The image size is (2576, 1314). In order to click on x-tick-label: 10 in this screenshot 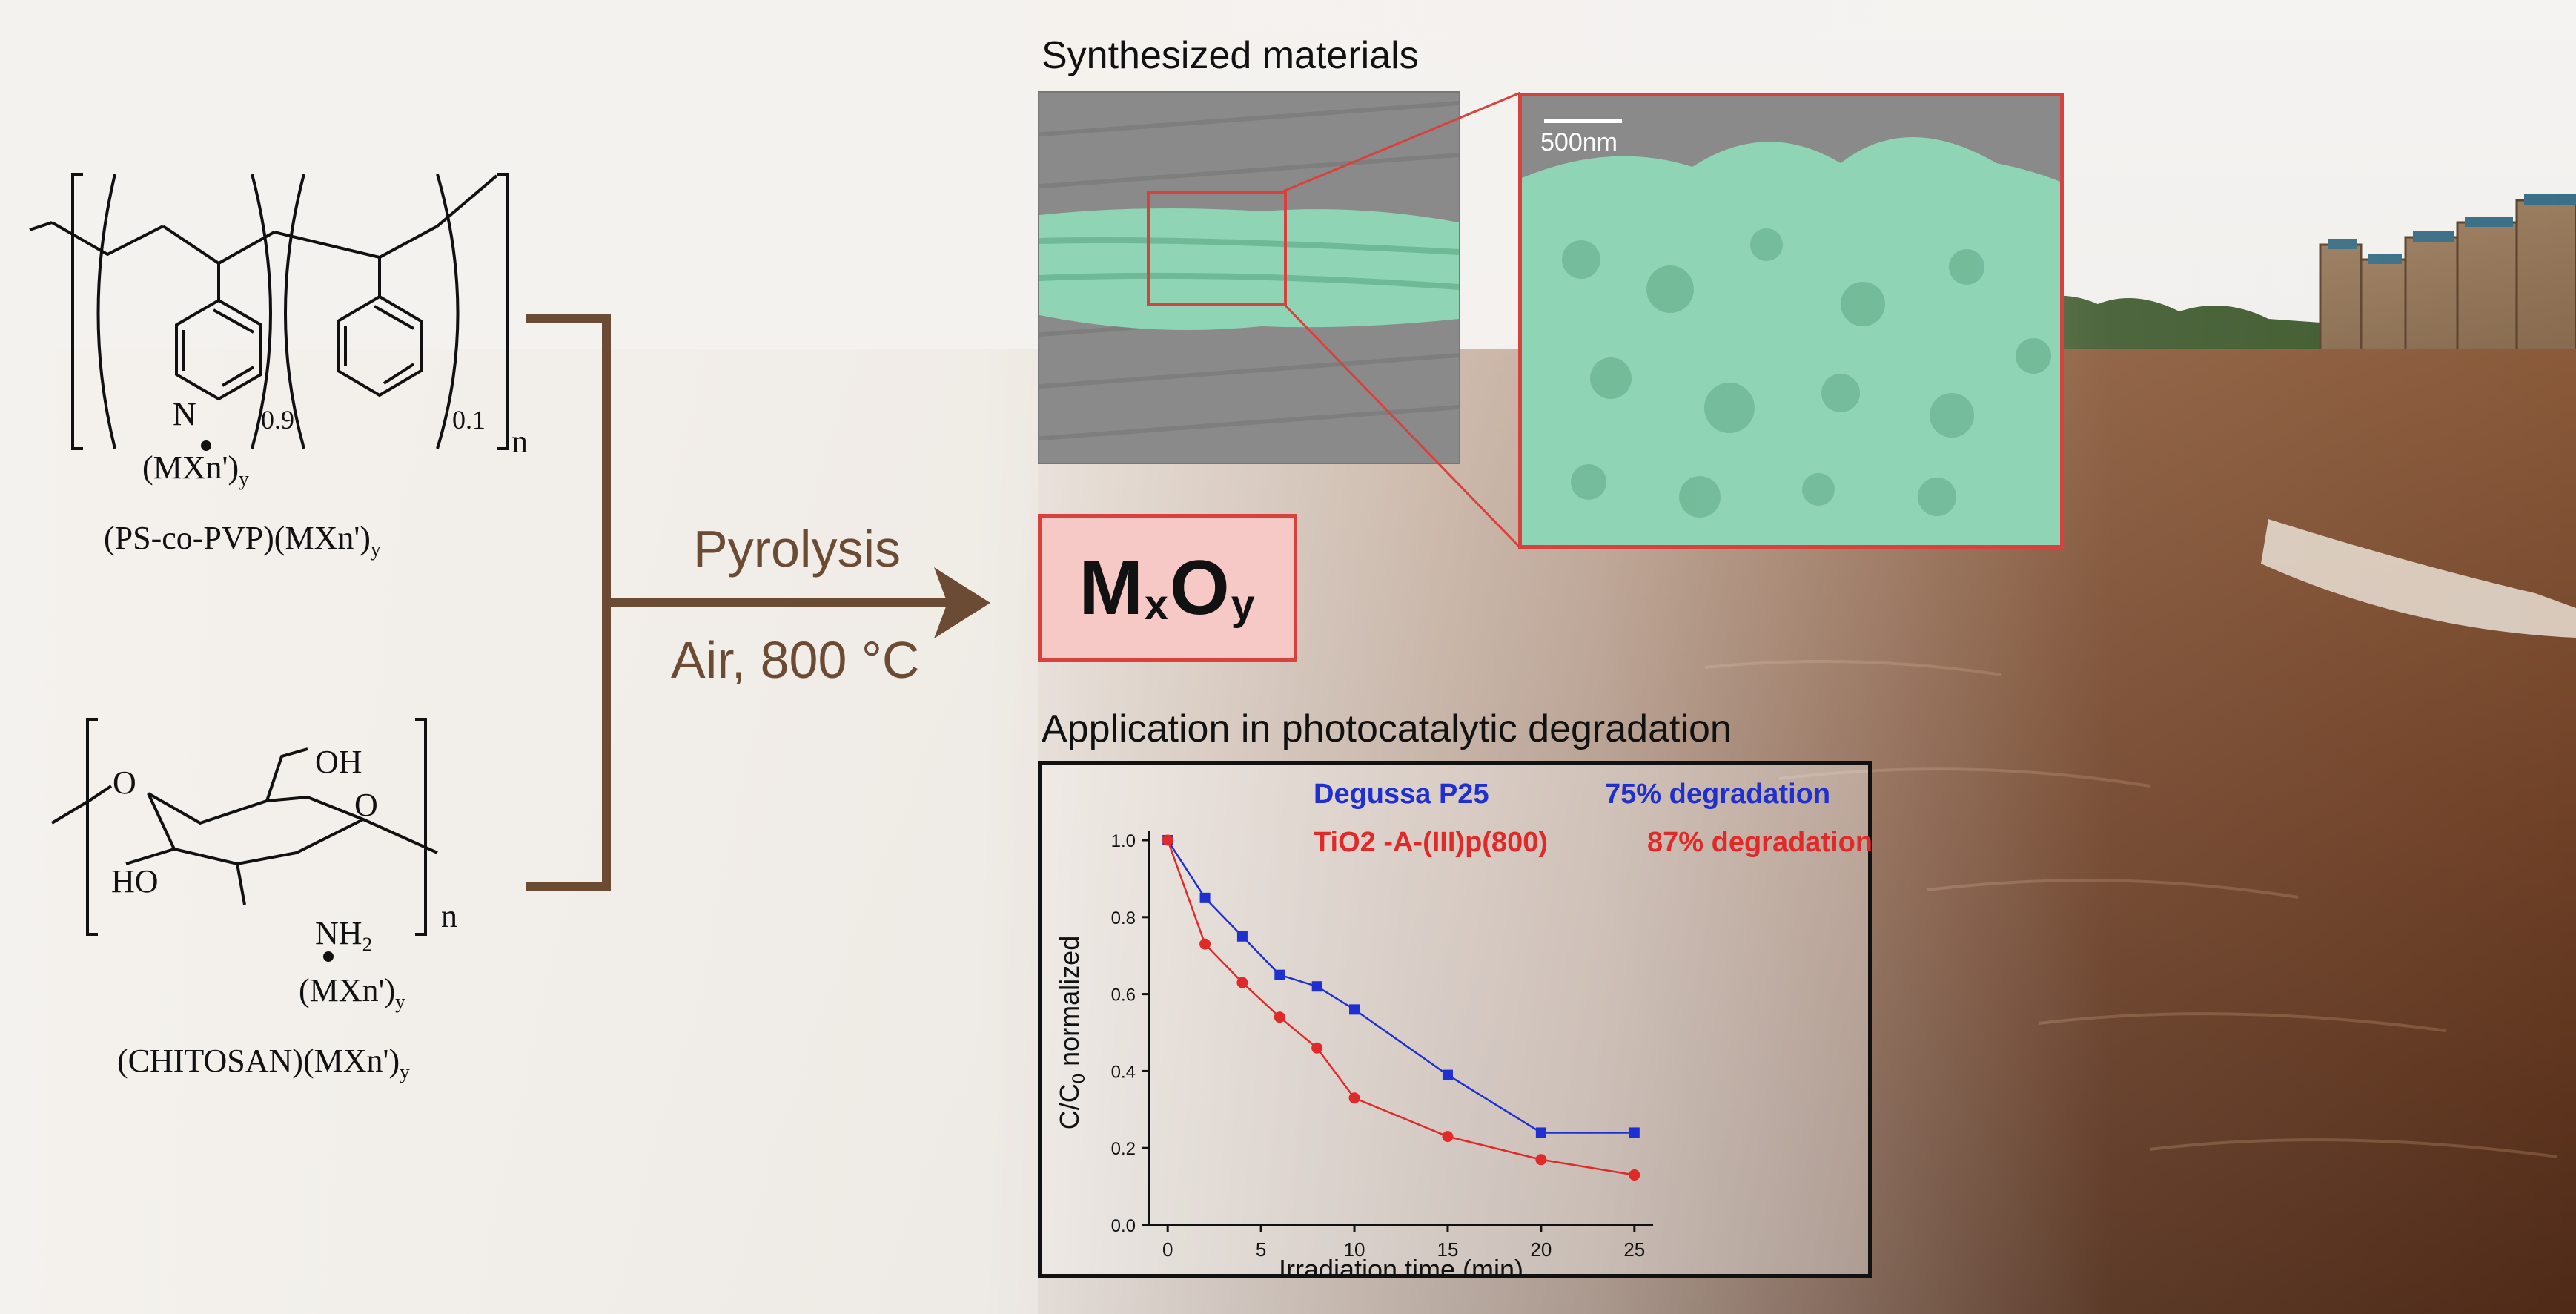, I will do `click(1354, 1249)`.